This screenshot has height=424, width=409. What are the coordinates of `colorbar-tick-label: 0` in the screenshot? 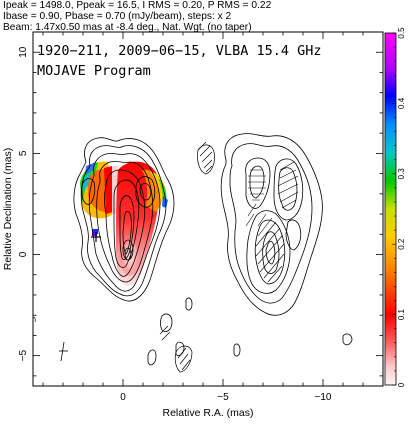 It's located at (401, 384).